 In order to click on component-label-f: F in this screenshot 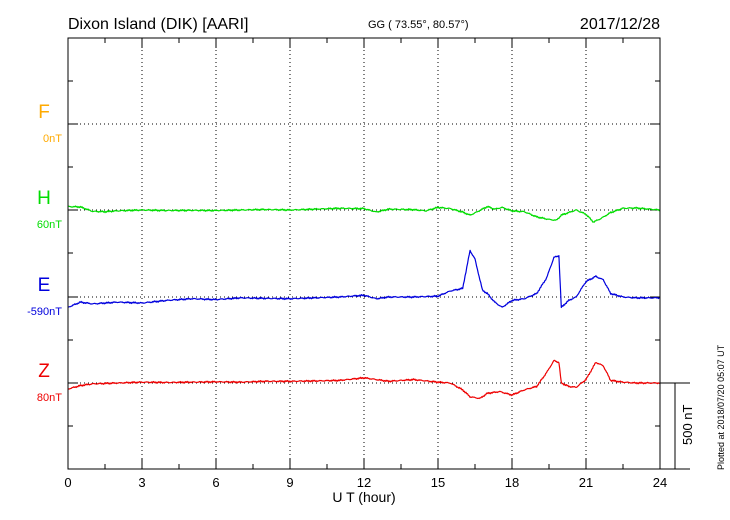, I will do `click(44, 112)`.